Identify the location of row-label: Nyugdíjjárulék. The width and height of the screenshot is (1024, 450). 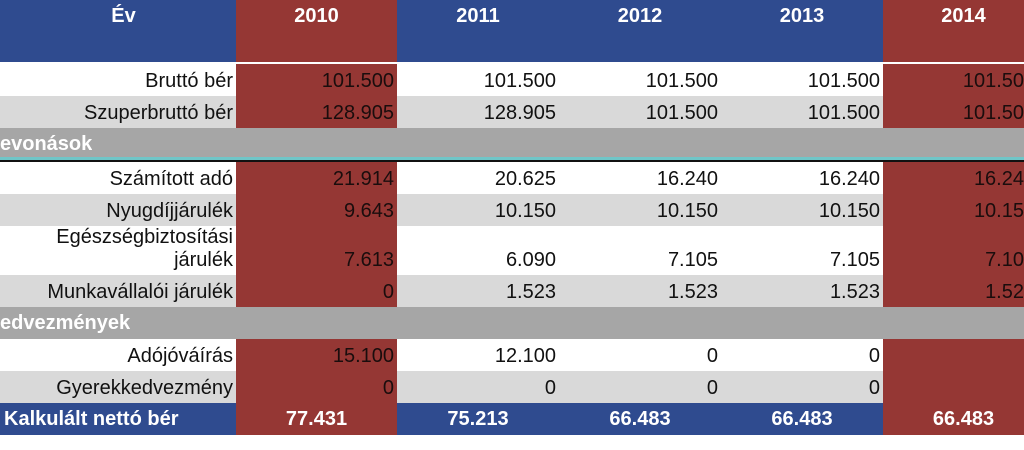
(169, 211).